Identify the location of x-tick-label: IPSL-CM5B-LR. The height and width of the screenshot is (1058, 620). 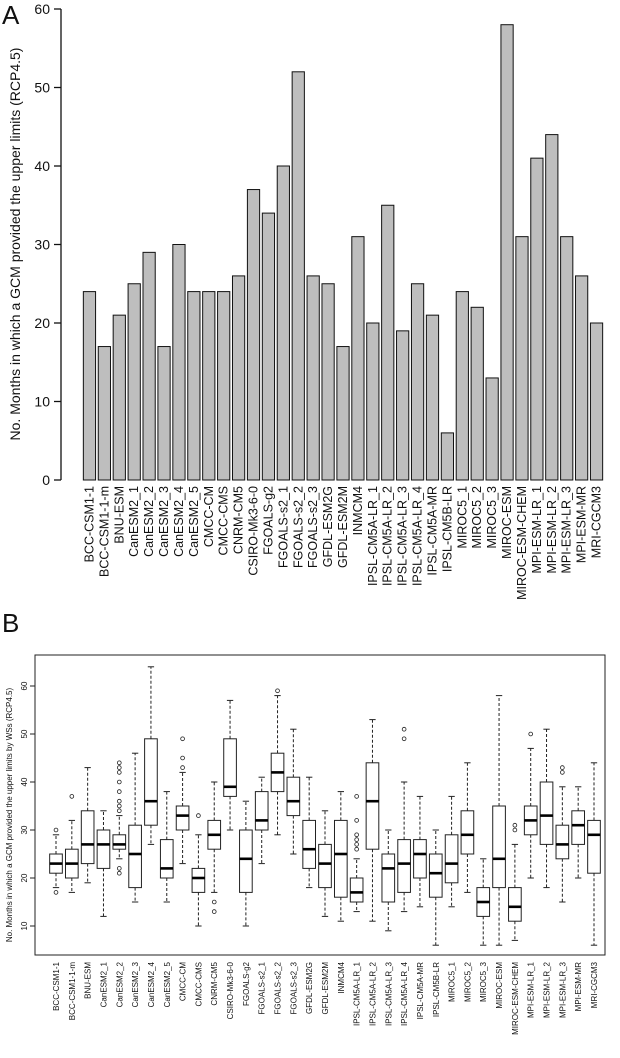
(447, 529).